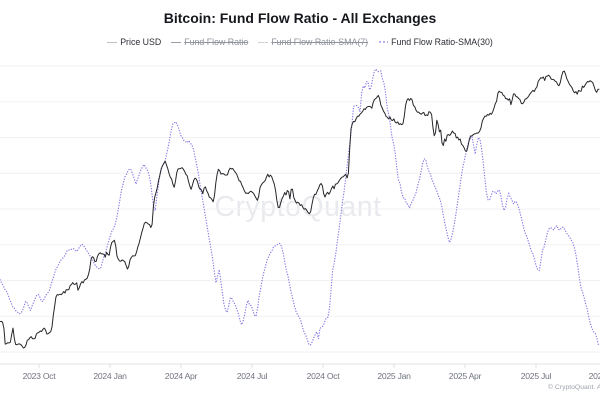 This screenshot has height=400, width=600. I want to click on svg-text: 2024 Jul, so click(252, 376).